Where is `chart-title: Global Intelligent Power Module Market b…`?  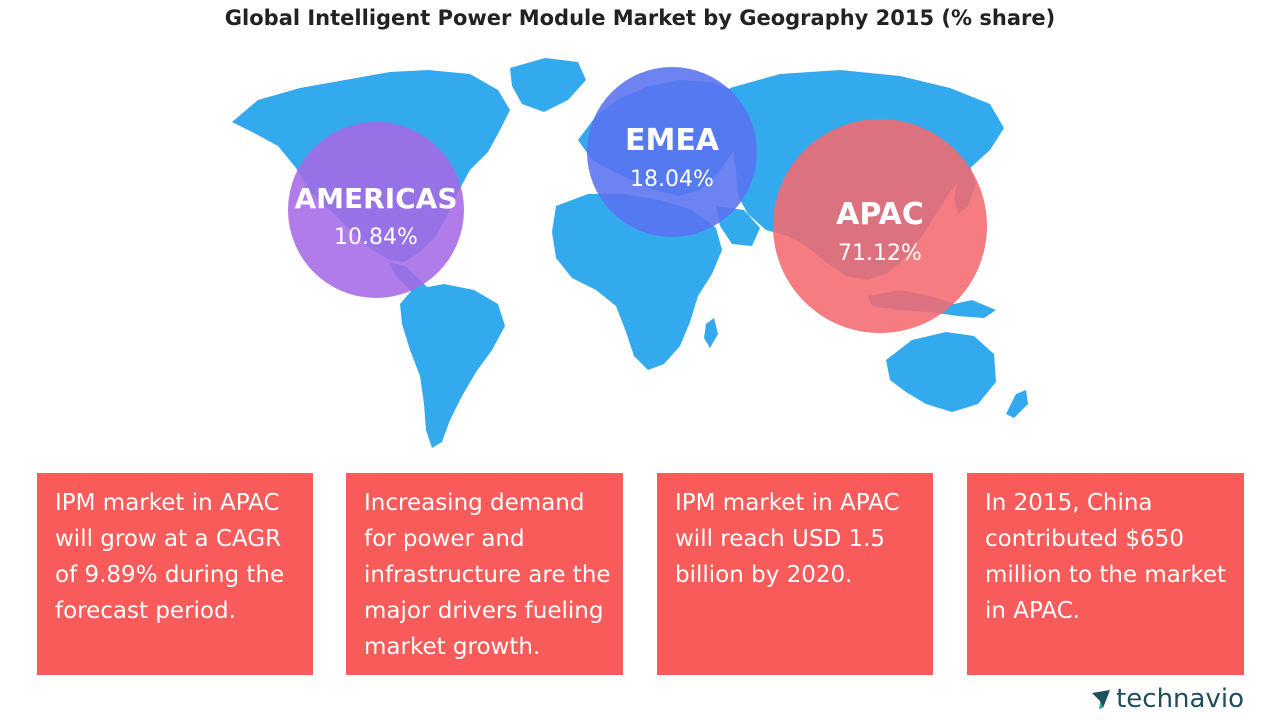 chart-title: Global Intelligent Power Module Market b… is located at coordinates (640, 18).